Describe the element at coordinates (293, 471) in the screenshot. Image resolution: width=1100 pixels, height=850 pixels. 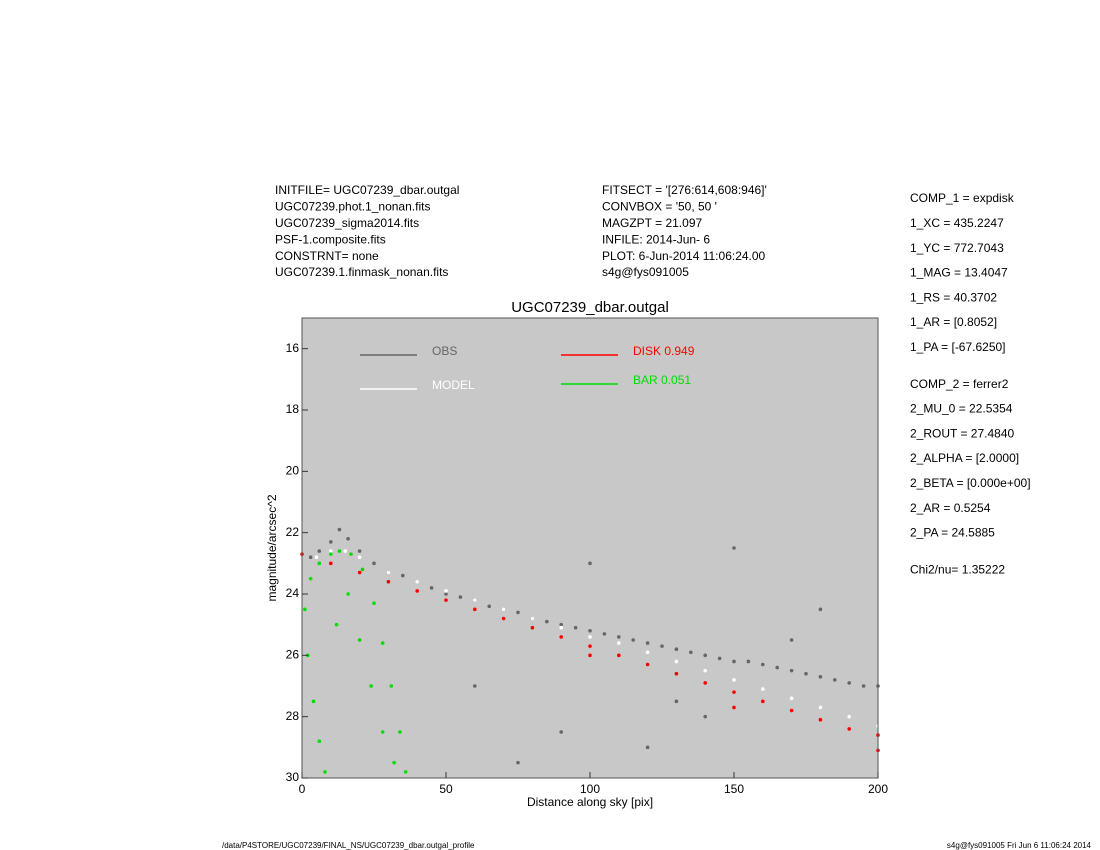
I see `y-tick-label: 20` at that location.